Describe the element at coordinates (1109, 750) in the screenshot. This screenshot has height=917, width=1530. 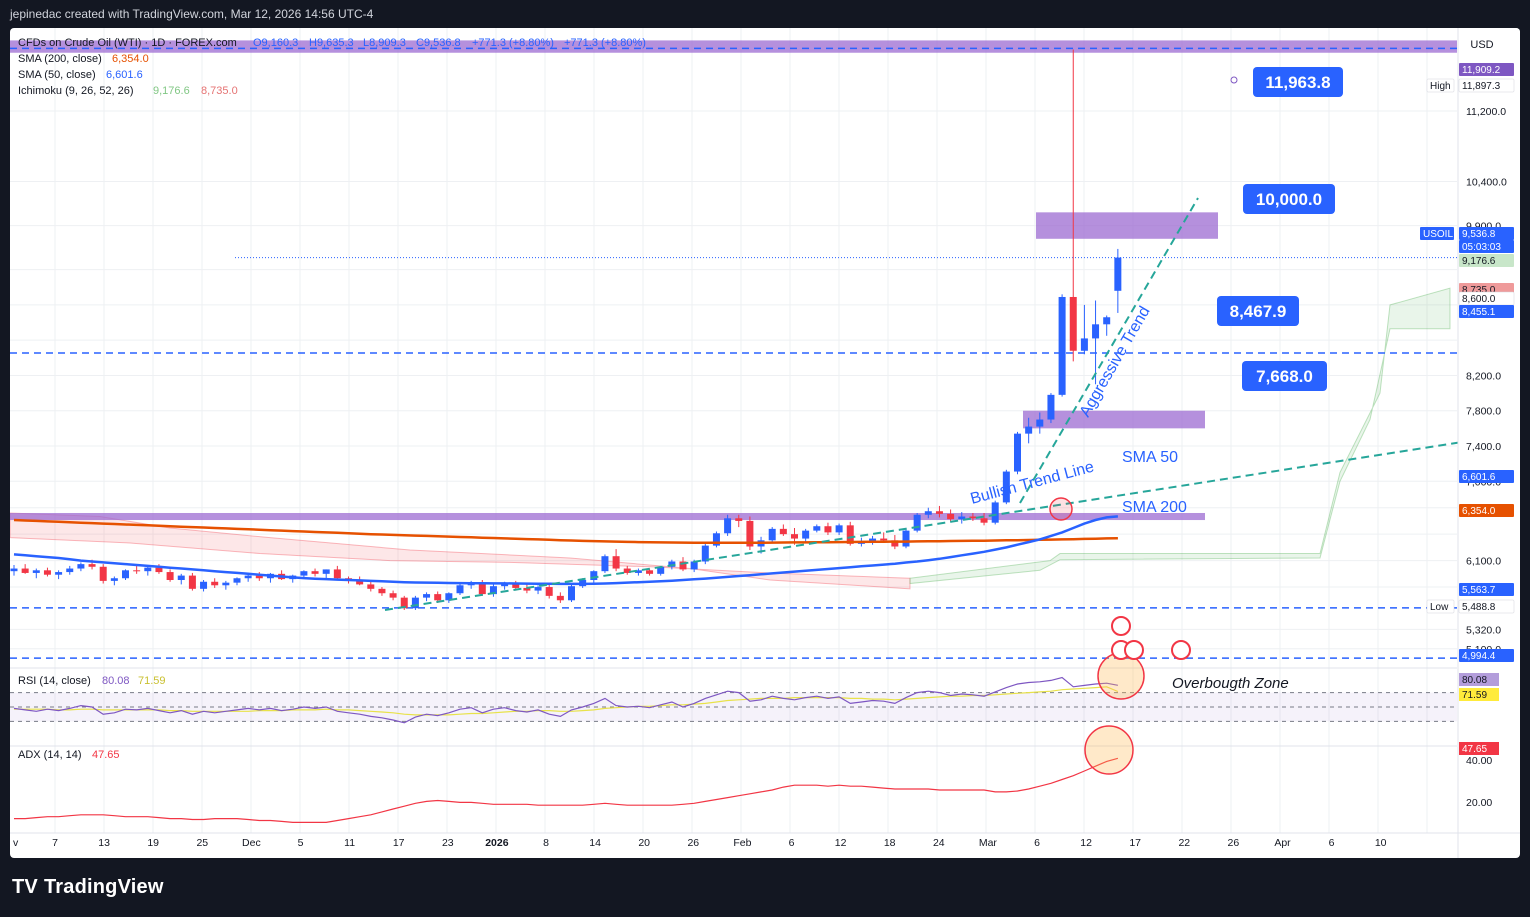
I see `adx-highlight` at that location.